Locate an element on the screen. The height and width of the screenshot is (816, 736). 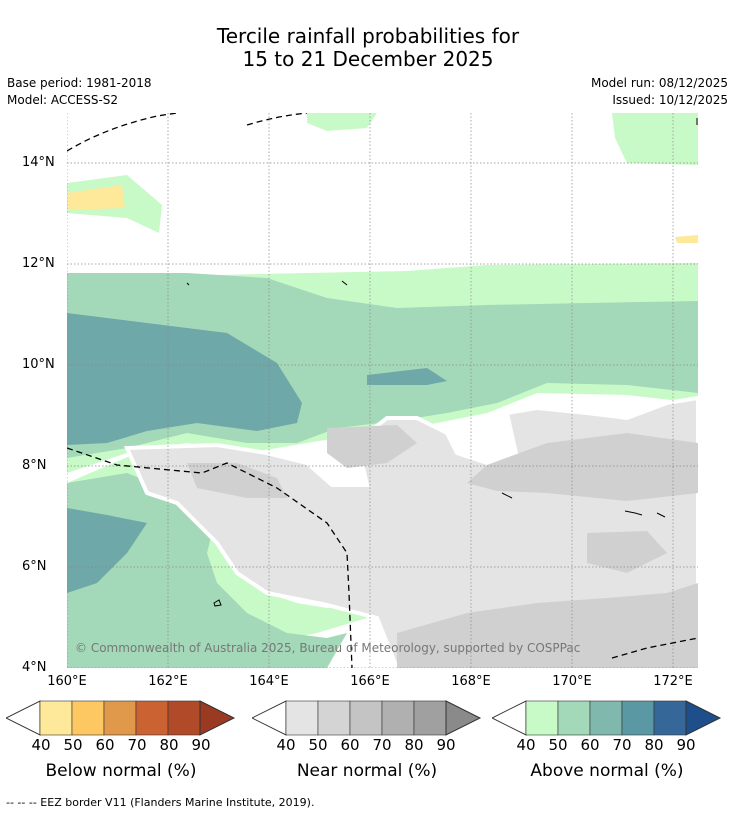
below-normal-patch-east is located at coordinates (686, 239).